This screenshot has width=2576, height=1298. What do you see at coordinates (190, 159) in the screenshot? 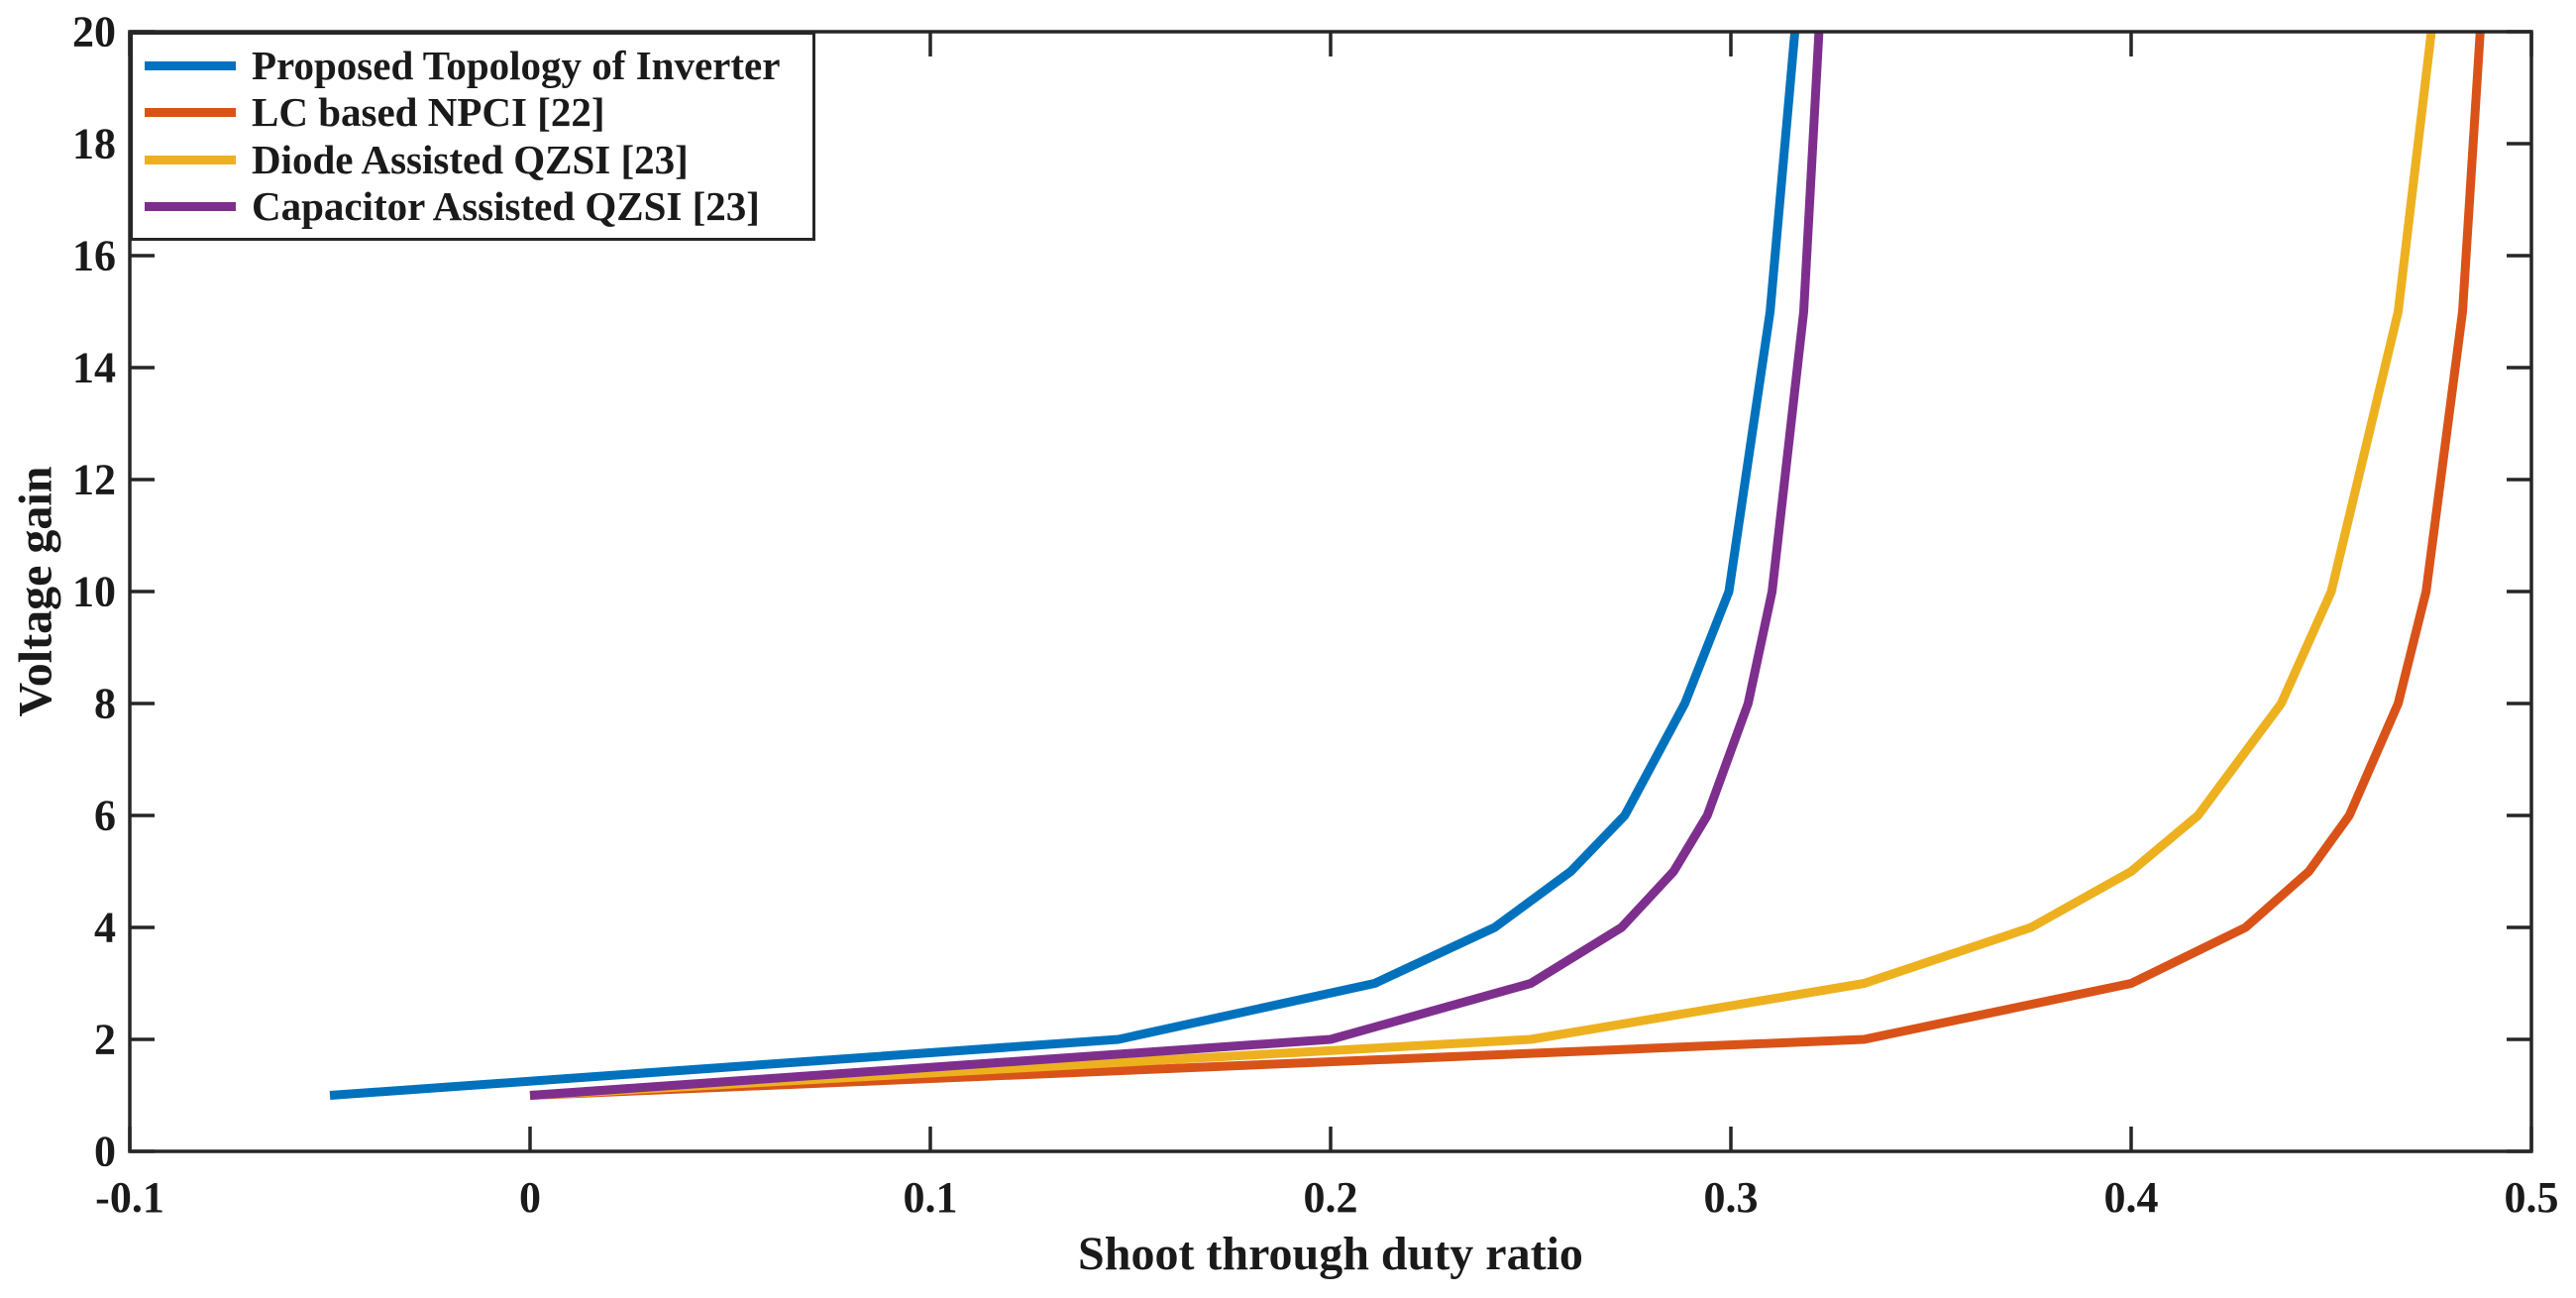
I see `legend-line-sample-yellow` at bounding box center [190, 159].